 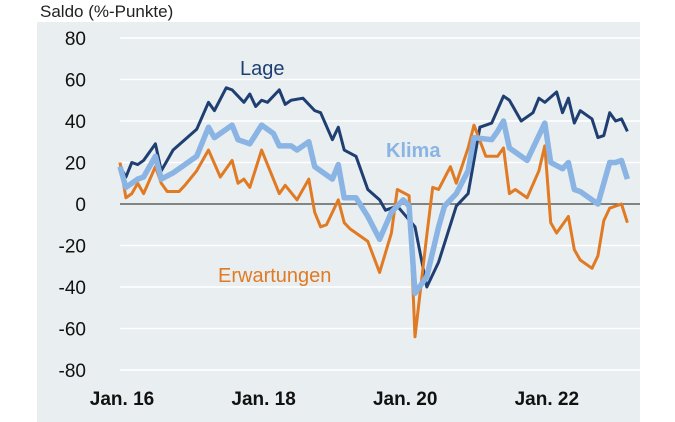 What do you see at coordinates (405, 399) in the screenshot?
I see `x-tick-label: Jan. 20` at bounding box center [405, 399].